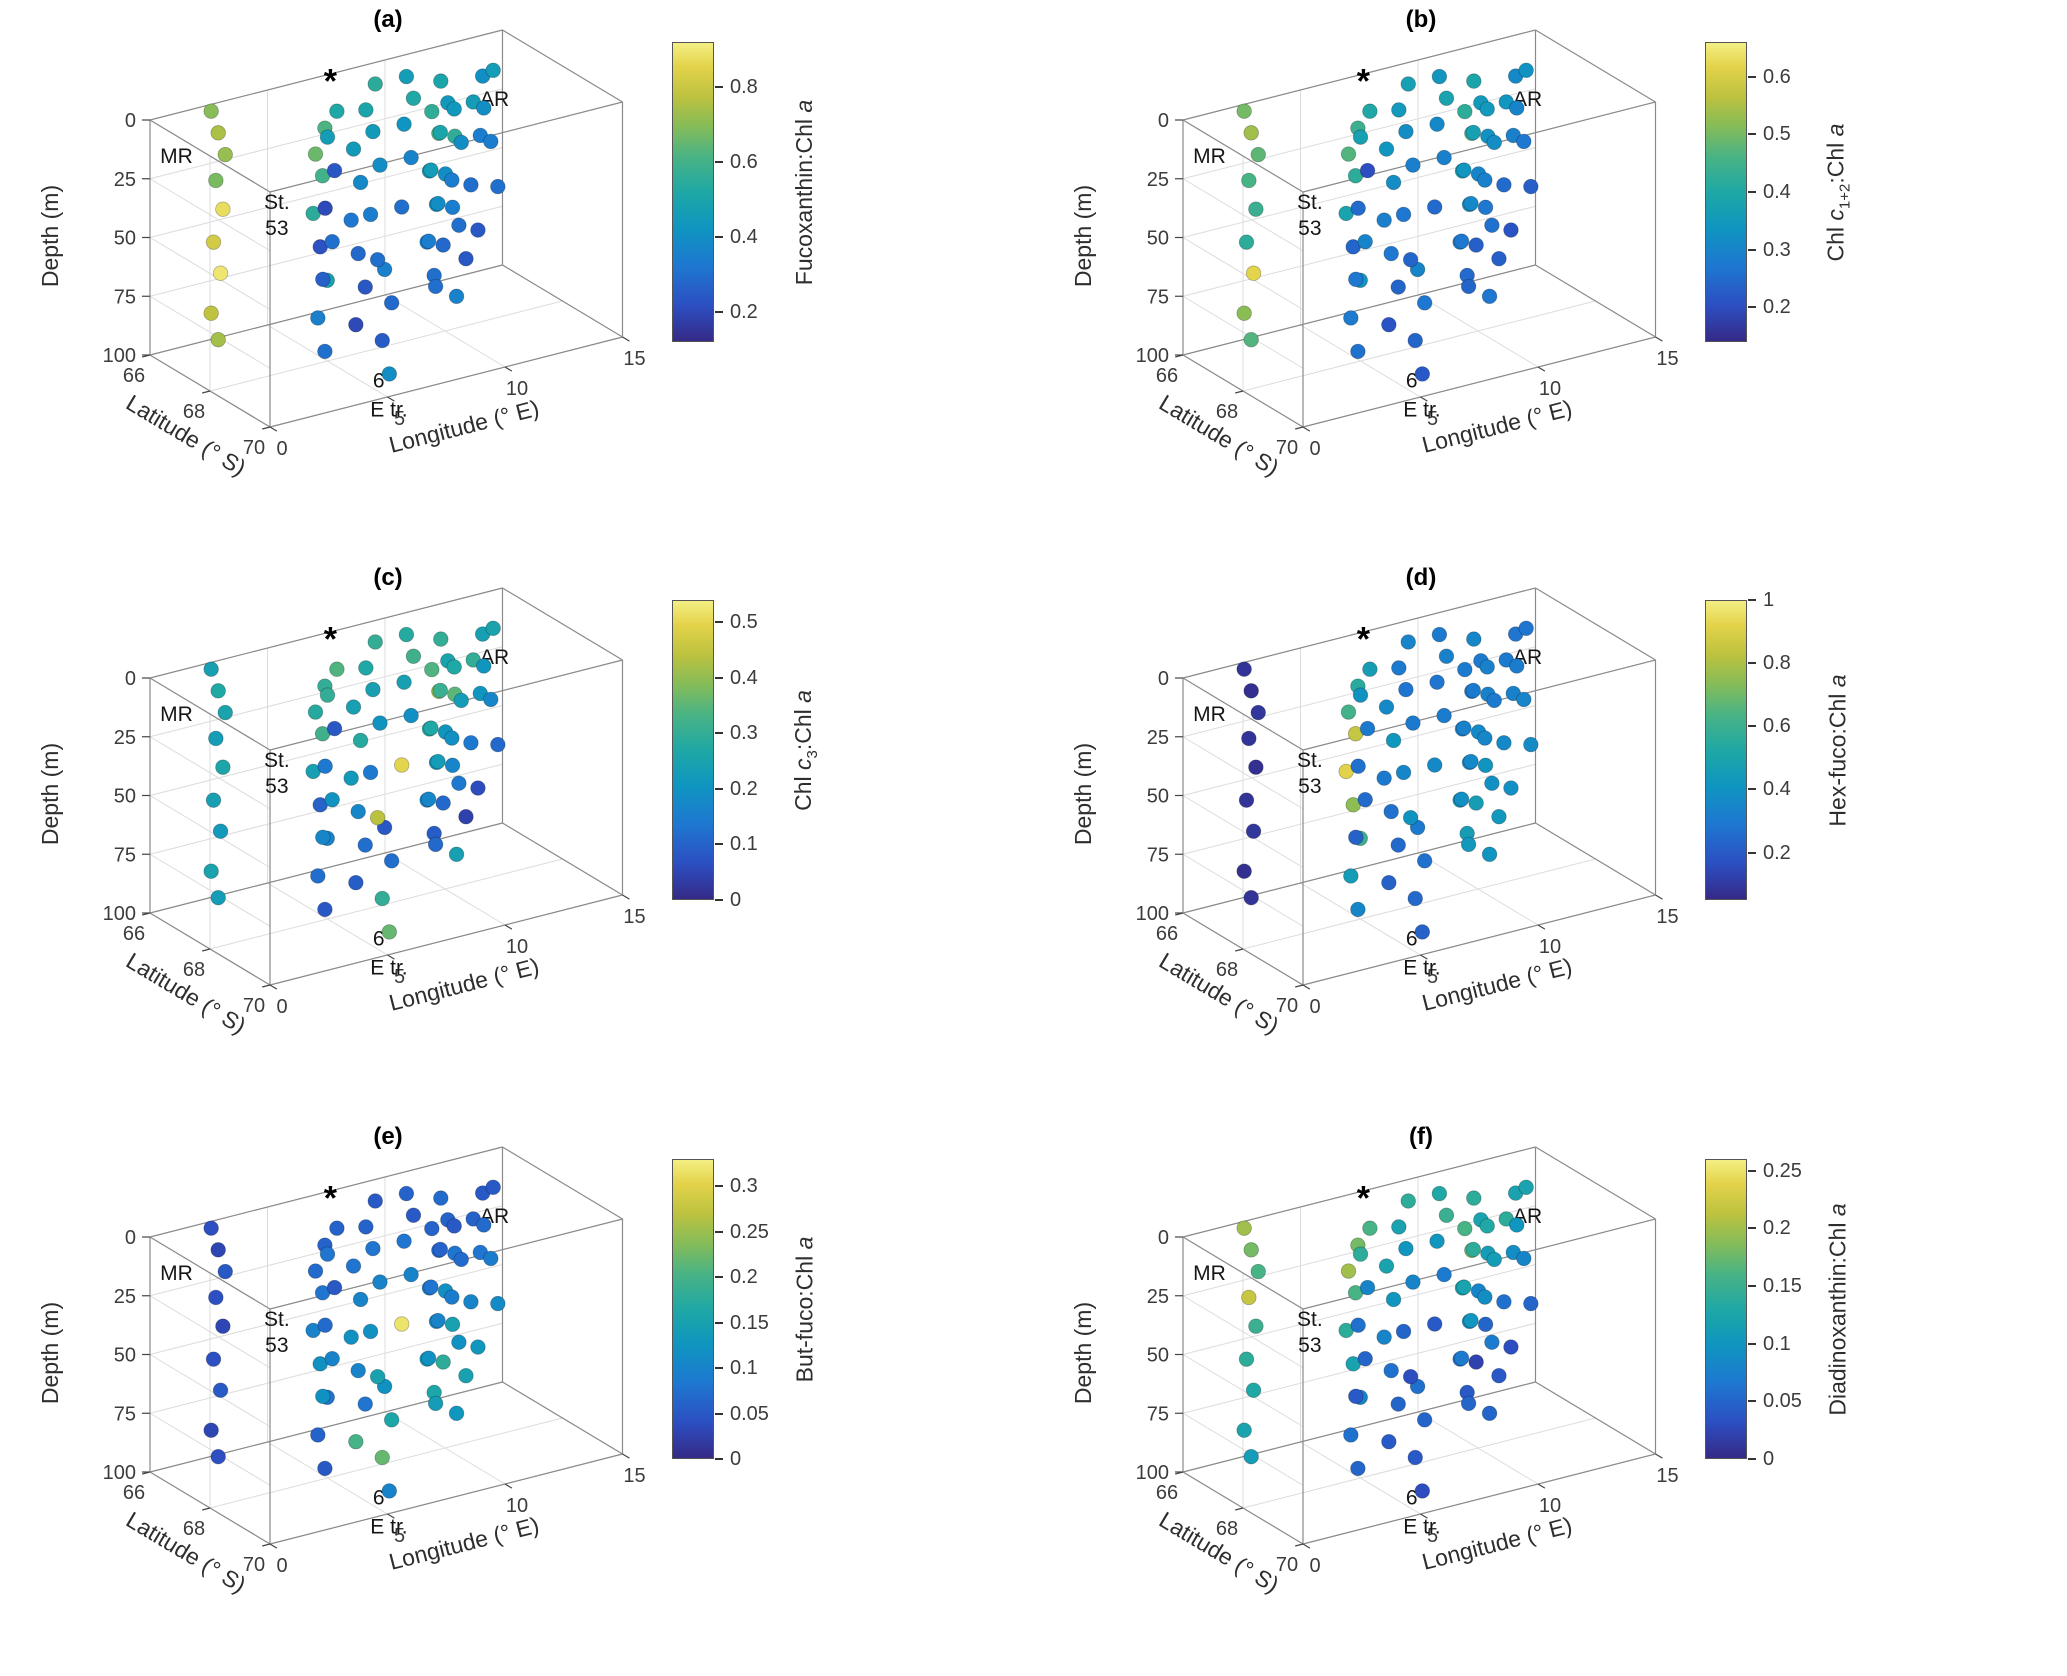 This screenshot has height=1676, width=2067. I want to click on lat-tick-label: 68, so click(1227, 1529).